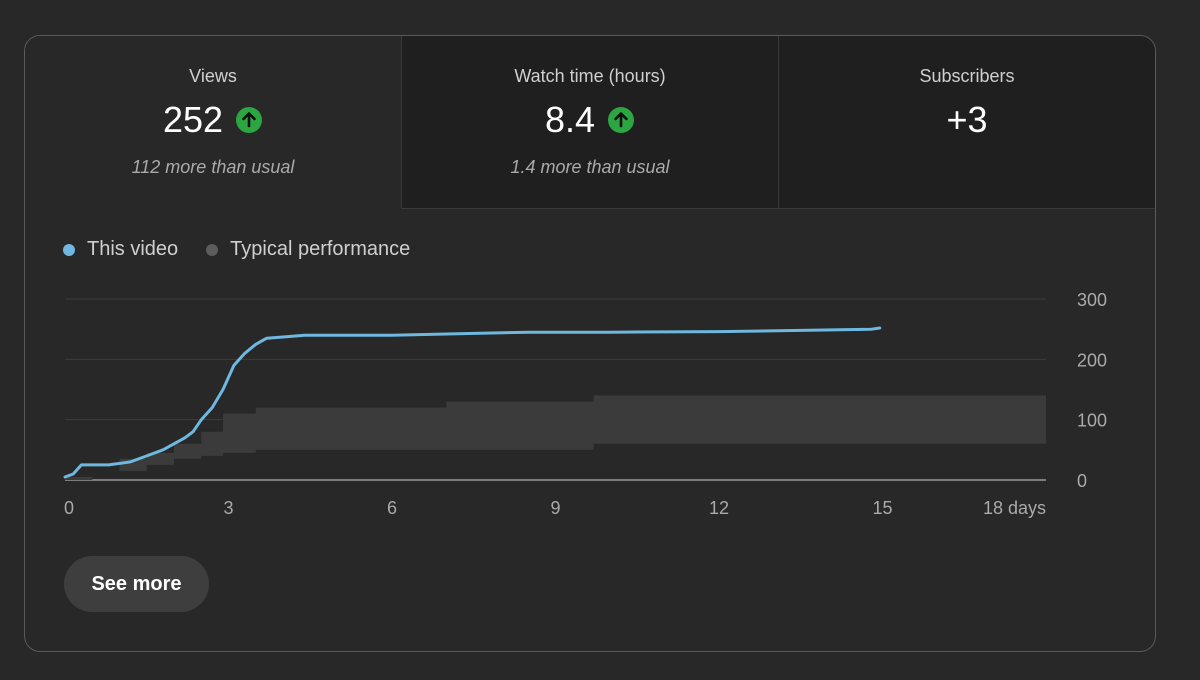 Image resolution: width=1200 pixels, height=680 pixels. What do you see at coordinates (1014, 508) in the screenshot?
I see `x-tick-label: 18 days` at bounding box center [1014, 508].